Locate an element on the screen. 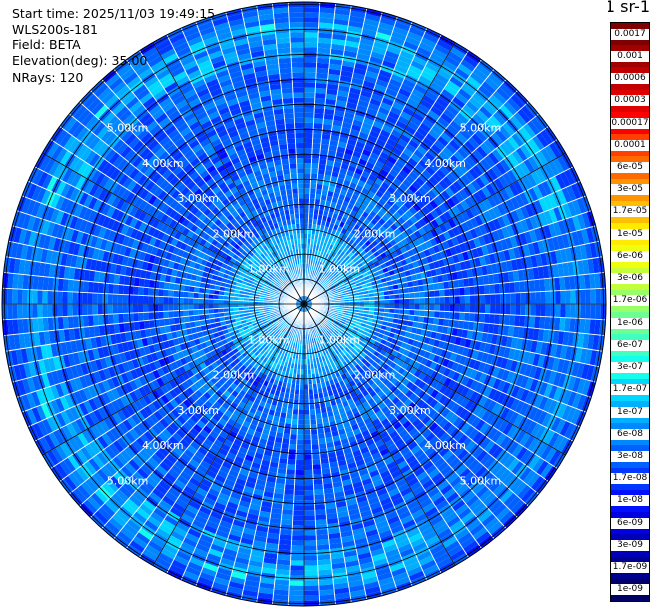  ray is located at coordinates (312, 153).